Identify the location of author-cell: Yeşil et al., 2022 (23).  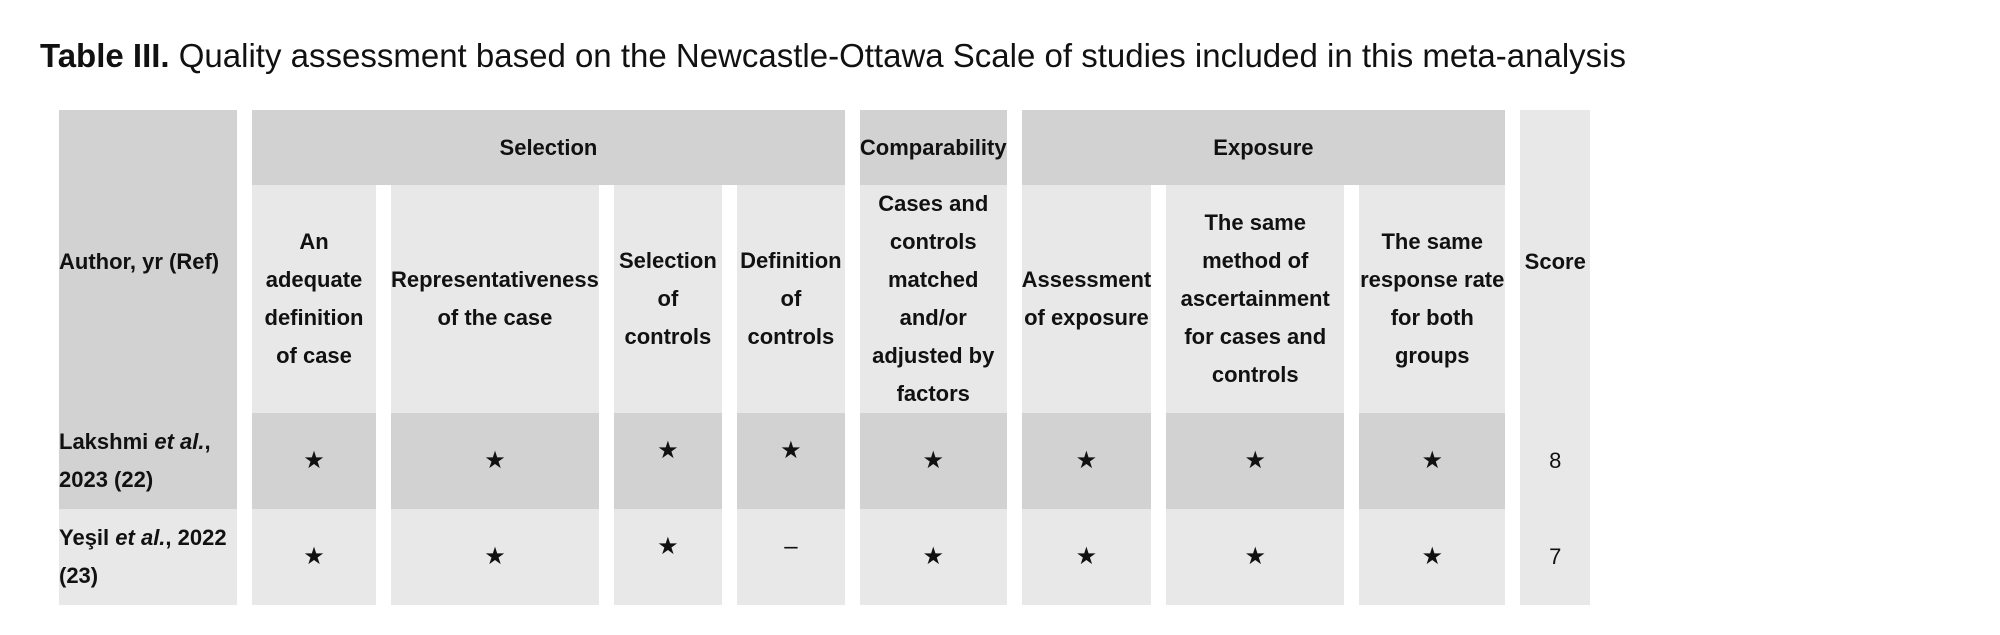
(148, 557).